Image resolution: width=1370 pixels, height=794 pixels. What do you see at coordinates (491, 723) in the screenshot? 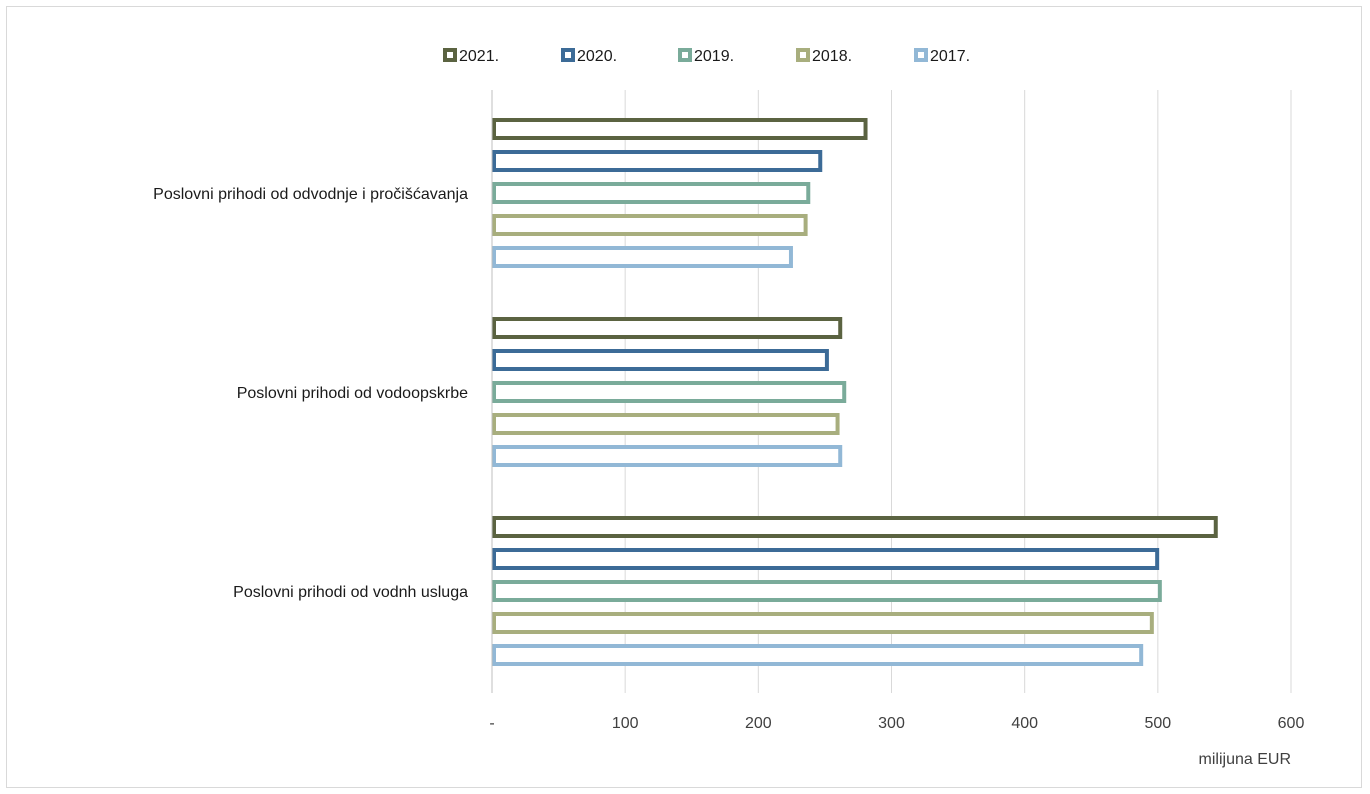
I see `x-tick-label: -` at bounding box center [491, 723].